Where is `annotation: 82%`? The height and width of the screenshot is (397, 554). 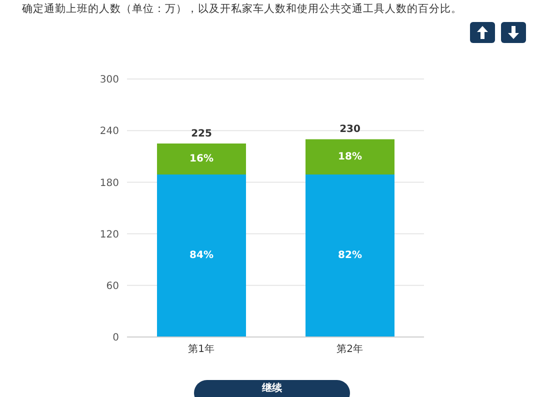 annotation: 82% is located at coordinates (350, 256).